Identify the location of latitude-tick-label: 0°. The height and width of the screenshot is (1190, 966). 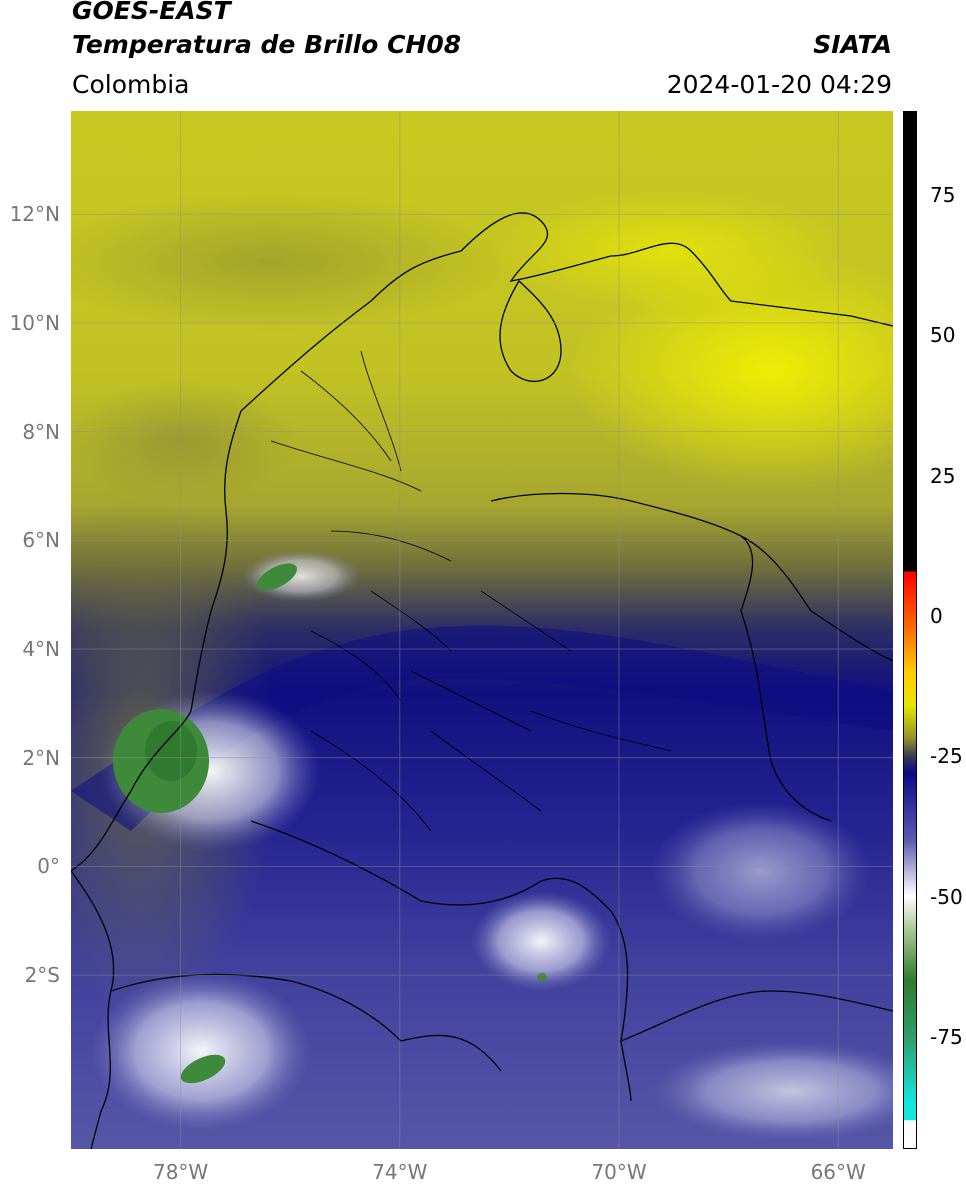
(48, 866).